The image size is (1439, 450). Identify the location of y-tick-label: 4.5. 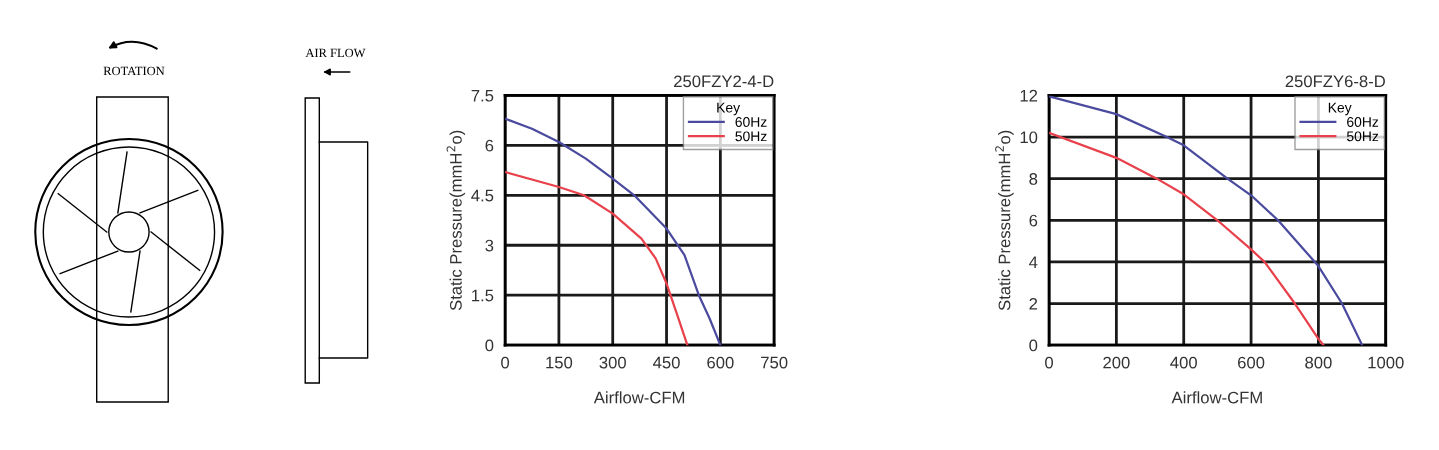
(482, 195).